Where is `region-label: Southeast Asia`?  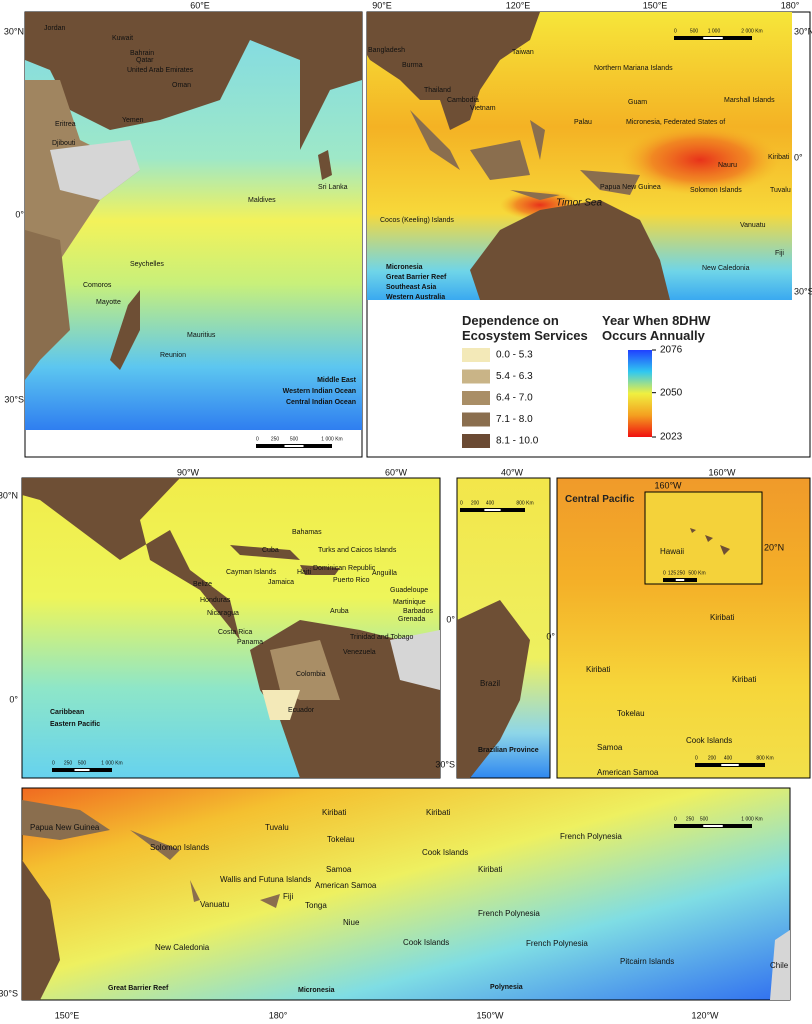 region-label: Southeast Asia is located at coordinates (411, 287).